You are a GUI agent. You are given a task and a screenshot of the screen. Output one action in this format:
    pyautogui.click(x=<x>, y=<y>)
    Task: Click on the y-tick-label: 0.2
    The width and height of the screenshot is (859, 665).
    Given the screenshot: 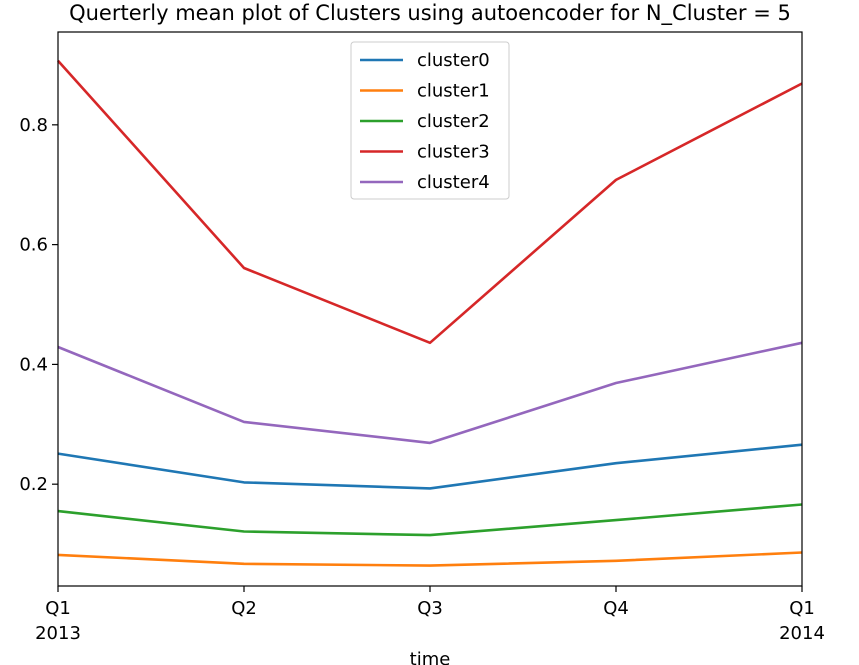 What is the action you would take?
    pyautogui.click(x=33, y=484)
    